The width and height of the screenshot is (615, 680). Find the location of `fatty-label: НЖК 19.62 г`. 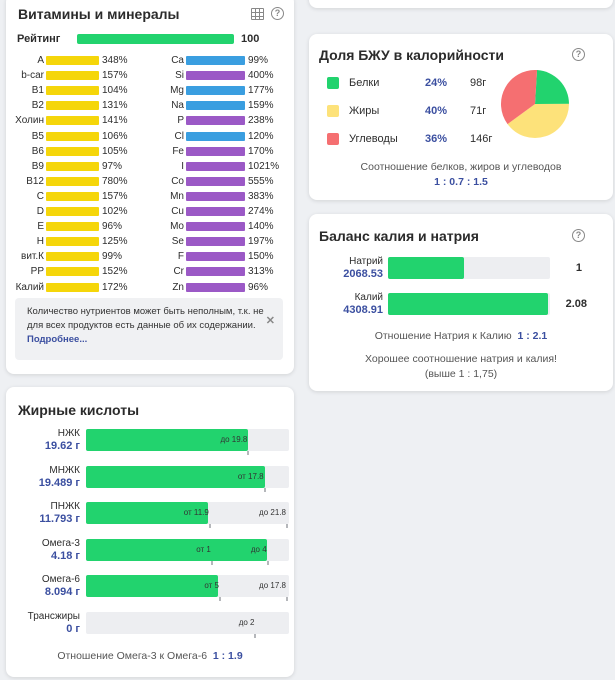

fatty-label: НЖК 19.62 г is located at coordinates (48, 440).